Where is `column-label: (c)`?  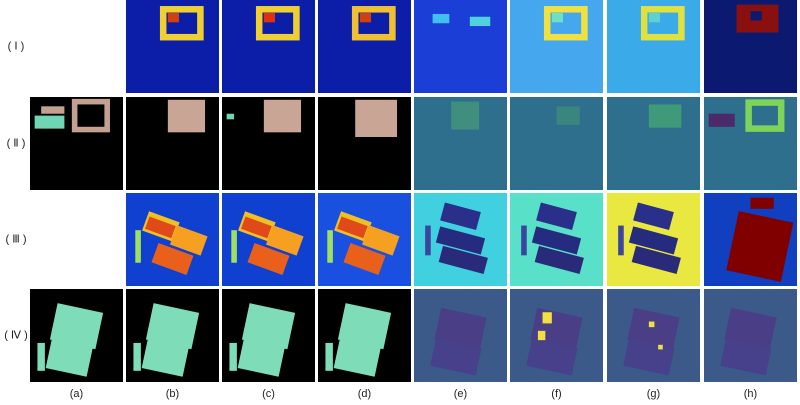 column-label: (c) is located at coordinates (268, 394).